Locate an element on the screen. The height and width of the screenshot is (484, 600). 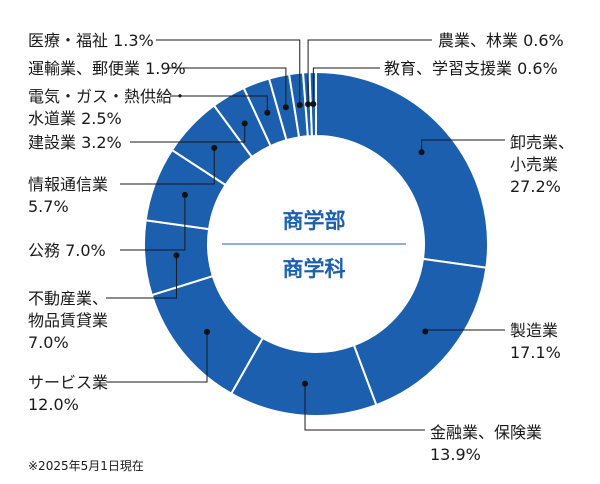
slice-label-line: 不動産業、 is located at coordinates (68, 298).